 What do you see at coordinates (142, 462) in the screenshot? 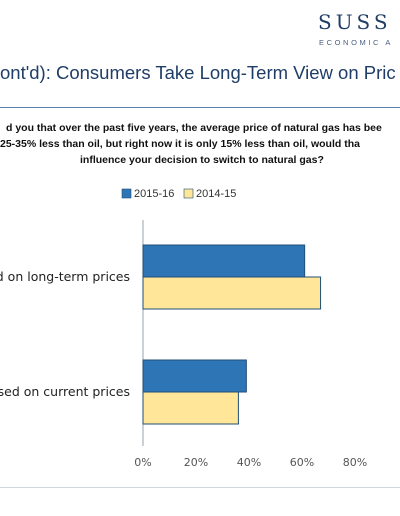
I see `tick-label: 0%` at bounding box center [142, 462].